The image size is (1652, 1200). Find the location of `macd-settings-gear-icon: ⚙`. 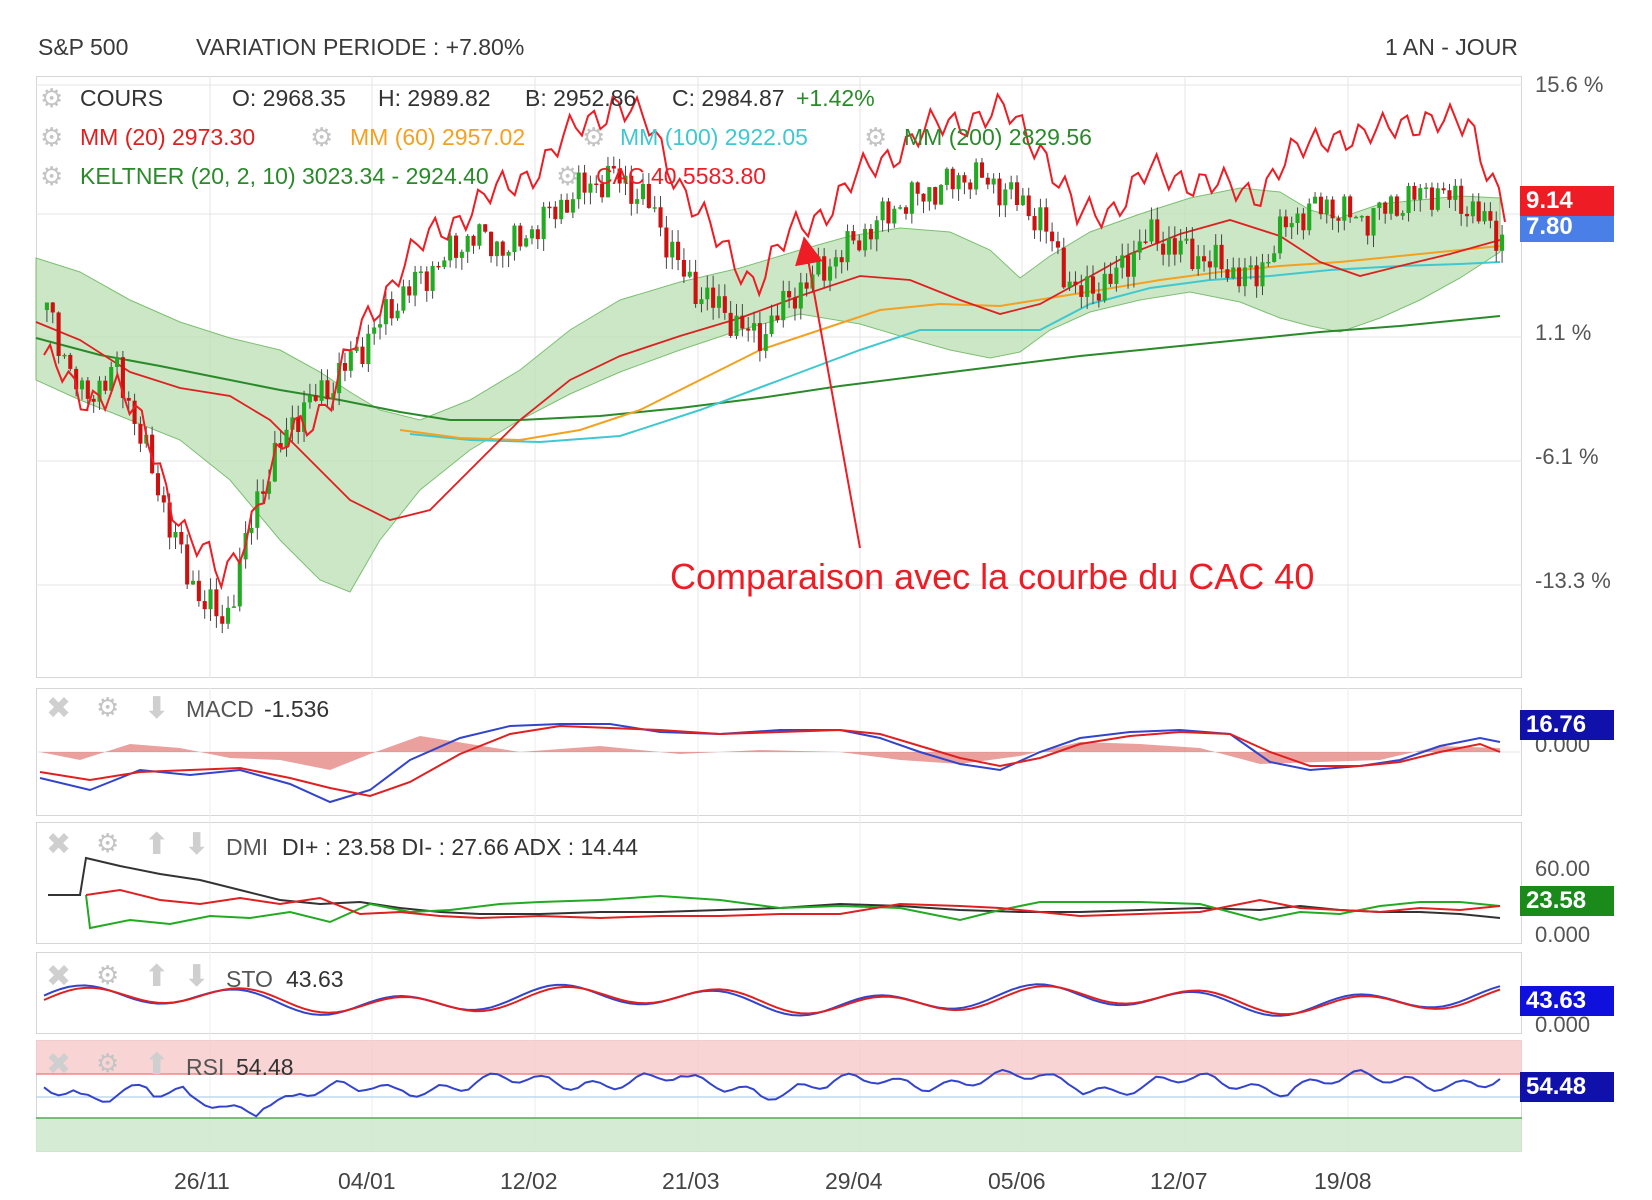

macd-settings-gear-icon: ⚙ is located at coordinates (108, 707).